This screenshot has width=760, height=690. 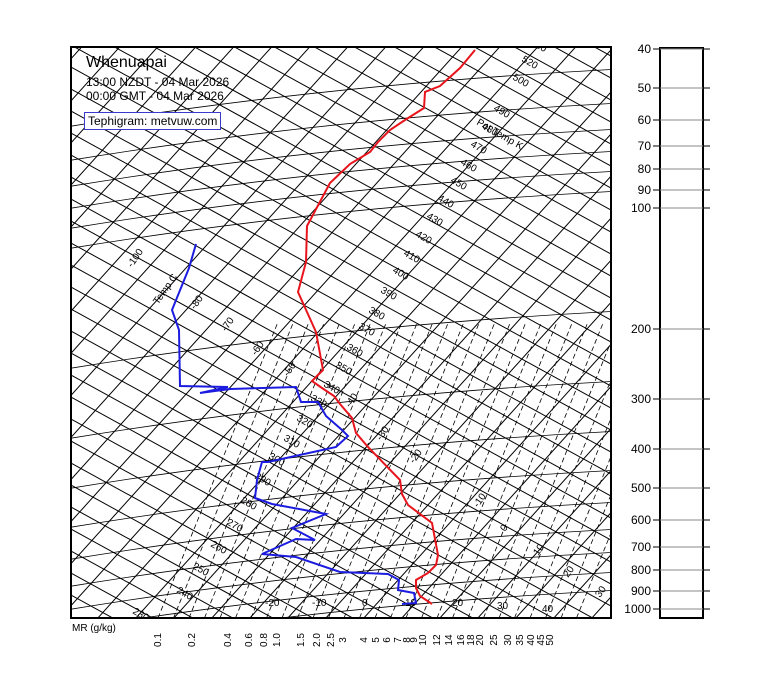 What do you see at coordinates (479, 148) in the screenshot?
I see `svg-text: 470` at bounding box center [479, 148].